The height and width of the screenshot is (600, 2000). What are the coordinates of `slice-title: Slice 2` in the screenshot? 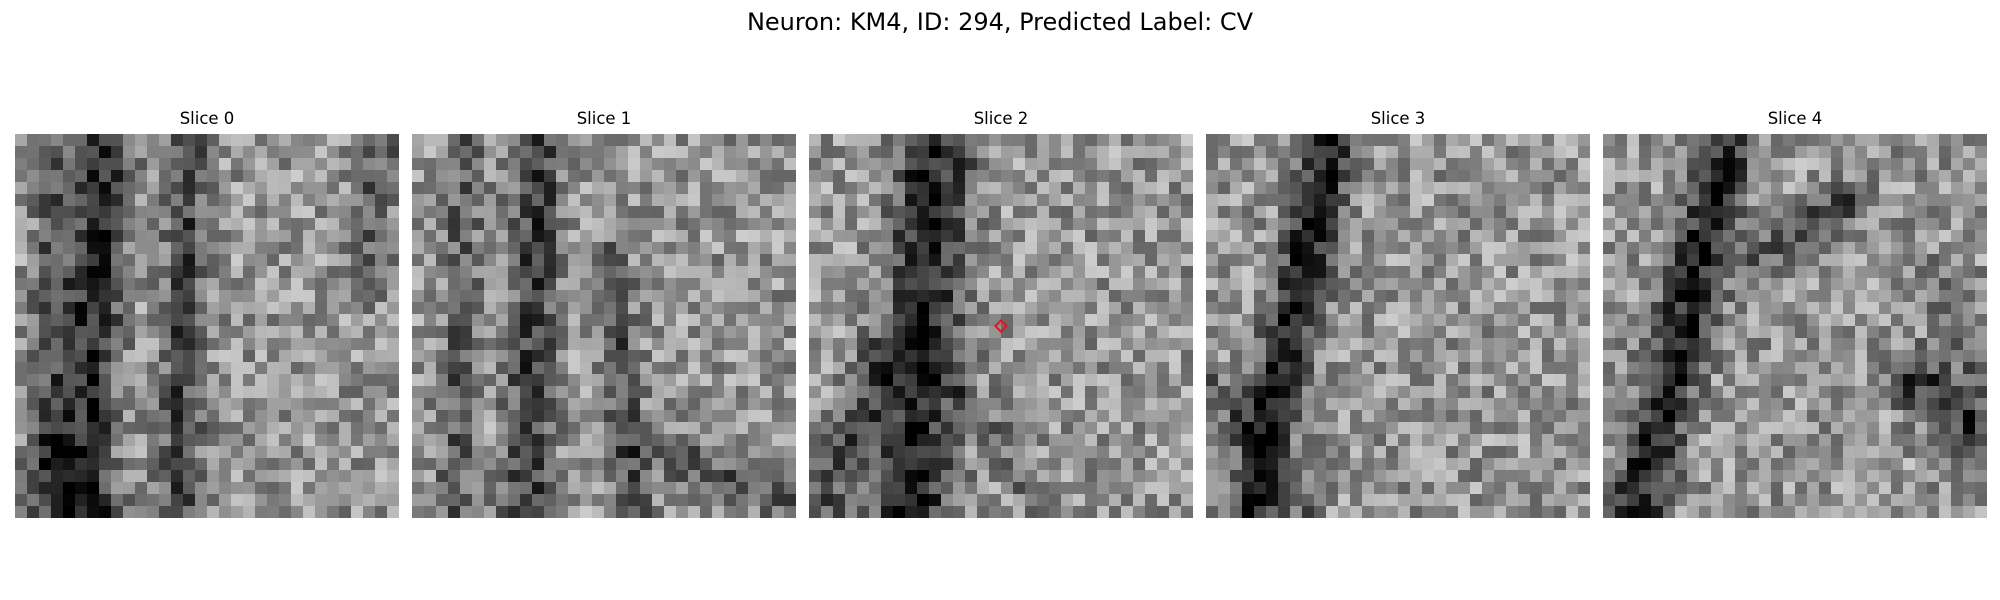 It's located at (1001, 118).